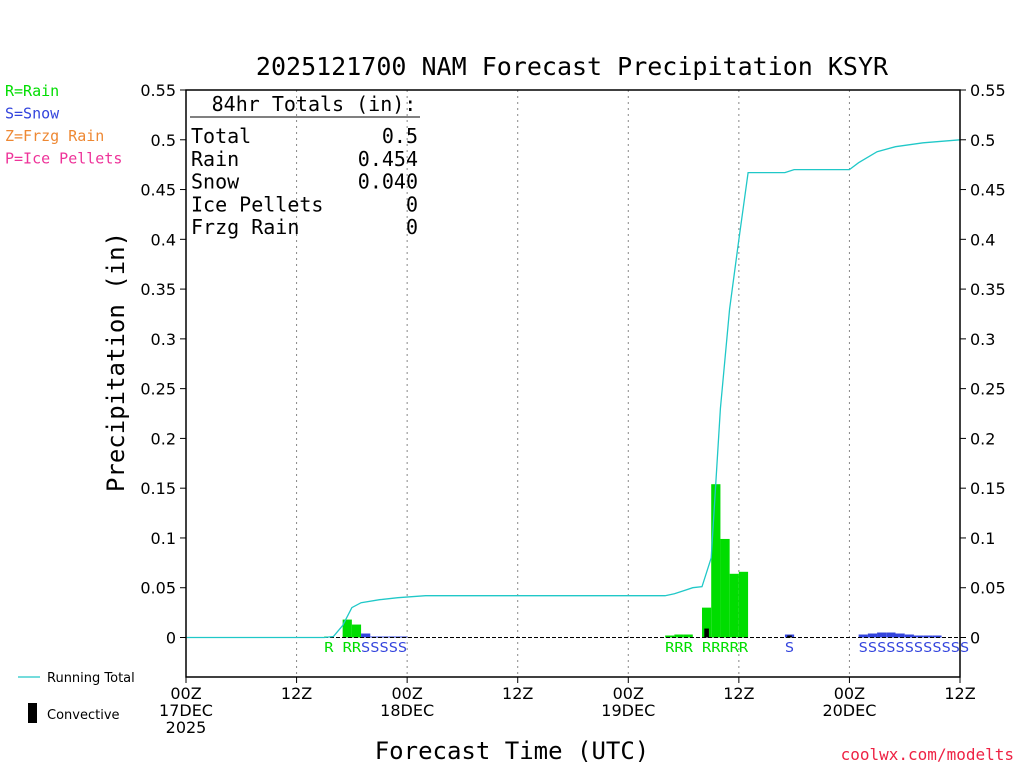 The height and width of the screenshot is (768, 1024). Describe the element at coordinates (314, 104) in the screenshot. I see `totals-heading: 84hr Totals (in):` at that location.